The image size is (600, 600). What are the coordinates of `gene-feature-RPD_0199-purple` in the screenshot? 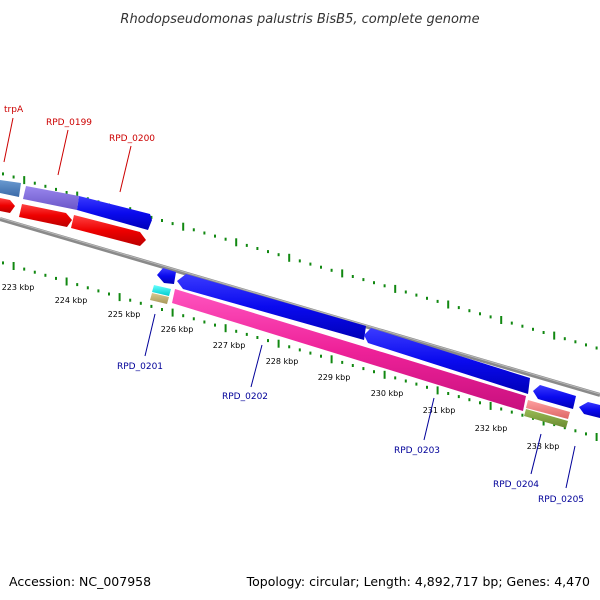 It's located at (51, 198).